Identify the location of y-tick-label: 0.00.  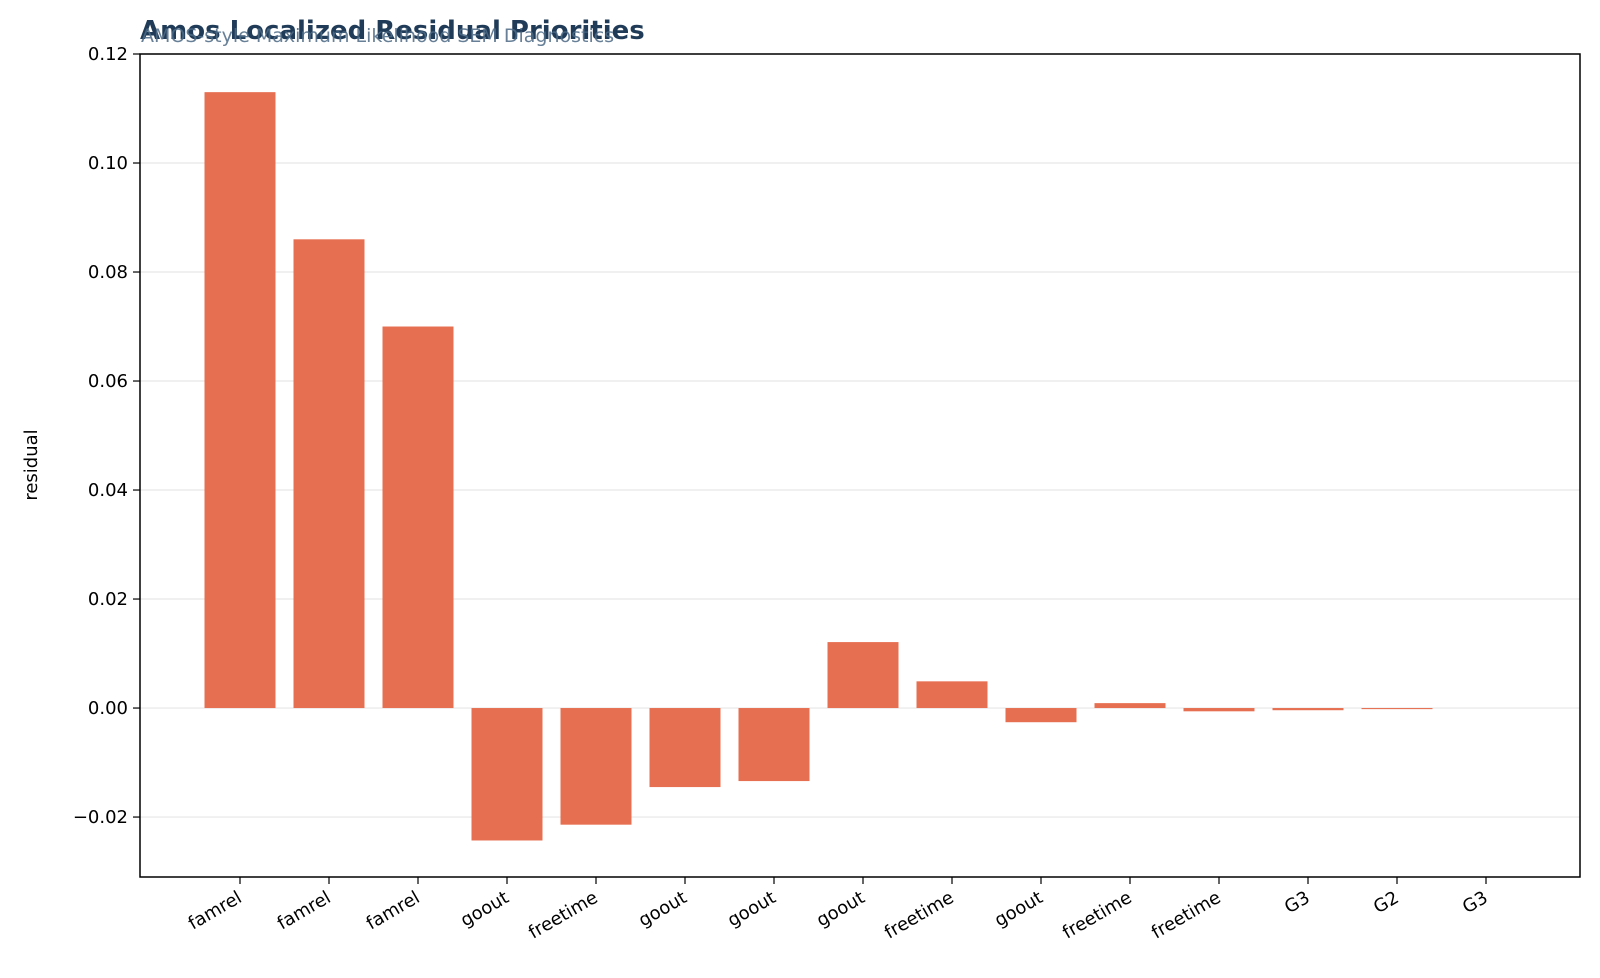
(108, 708).